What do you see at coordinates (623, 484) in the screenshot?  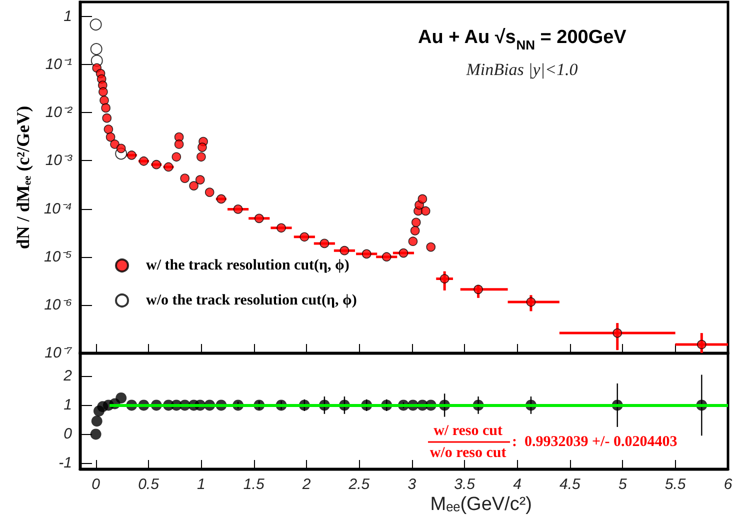 I see `x-tick-label: 5` at bounding box center [623, 484].